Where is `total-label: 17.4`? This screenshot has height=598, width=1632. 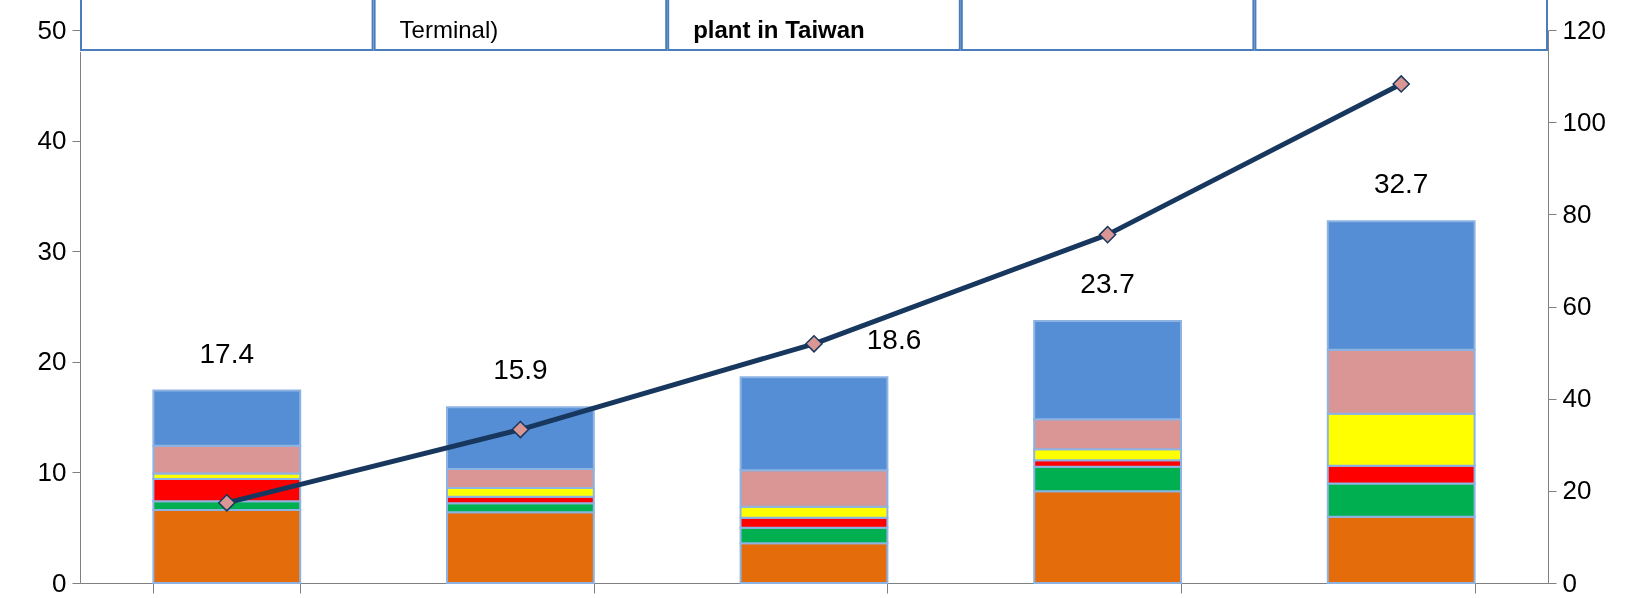 total-label: 17.4 is located at coordinates (227, 353).